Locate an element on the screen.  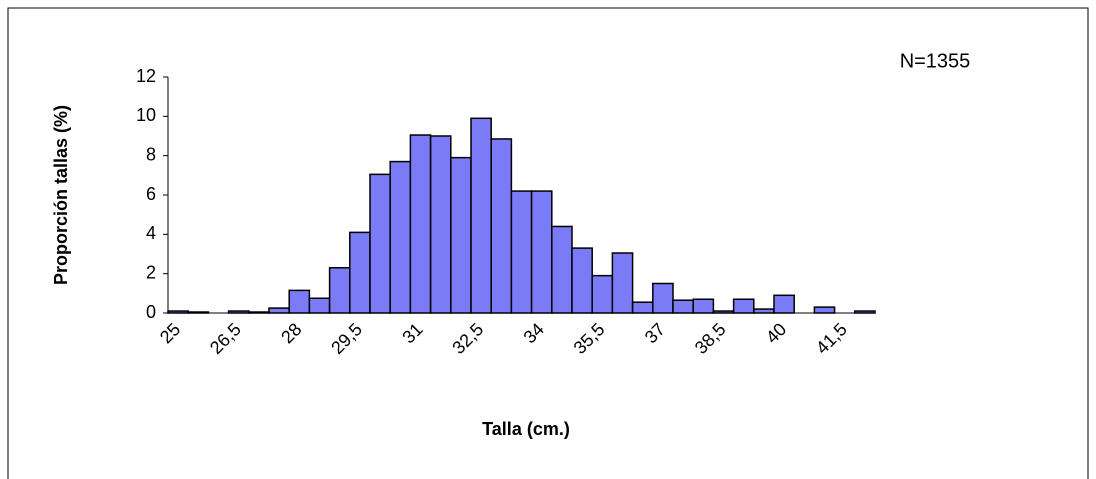
x-tick-label: 26,5 is located at coordinates (225, 338).